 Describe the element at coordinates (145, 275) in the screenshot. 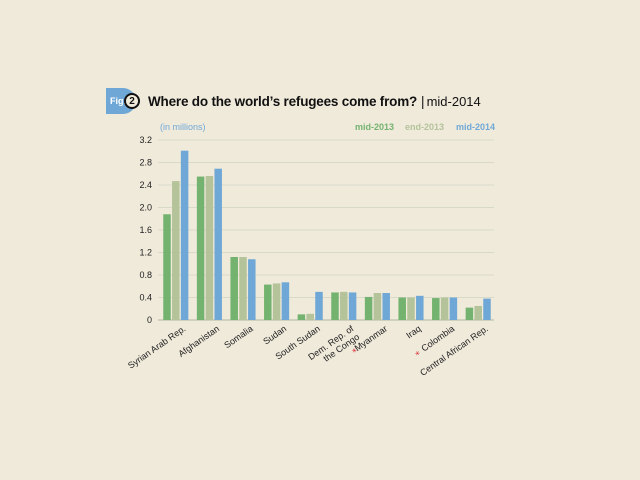

I see `y-tick-label: 0.8` at that location.